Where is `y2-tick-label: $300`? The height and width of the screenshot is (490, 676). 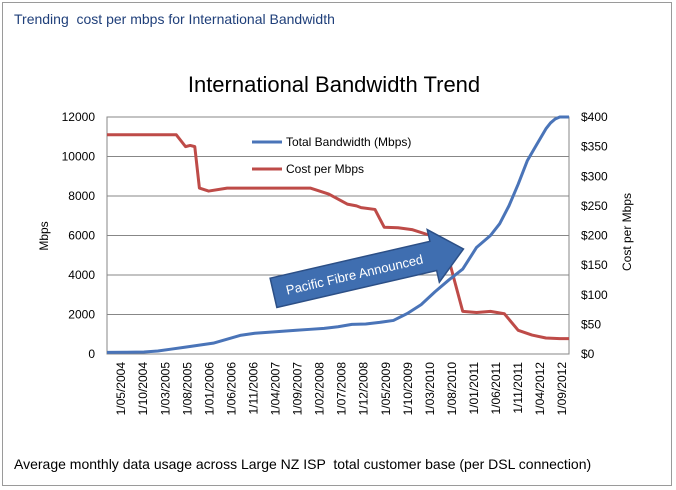
y2-tick-label: $300 is located at coordinates (594, 176).